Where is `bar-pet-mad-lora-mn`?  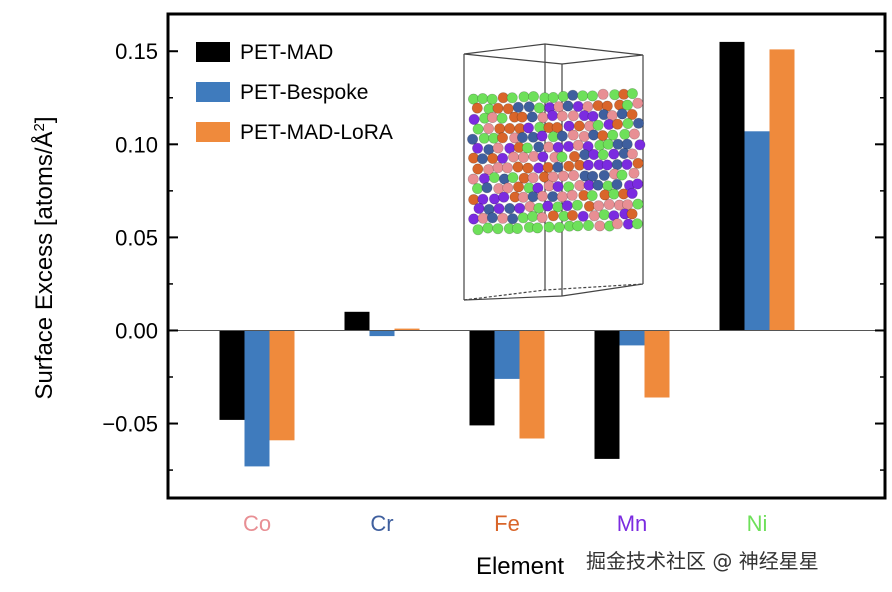
bar-pet-mad-lora-mn is located at coordinates (657, 364).